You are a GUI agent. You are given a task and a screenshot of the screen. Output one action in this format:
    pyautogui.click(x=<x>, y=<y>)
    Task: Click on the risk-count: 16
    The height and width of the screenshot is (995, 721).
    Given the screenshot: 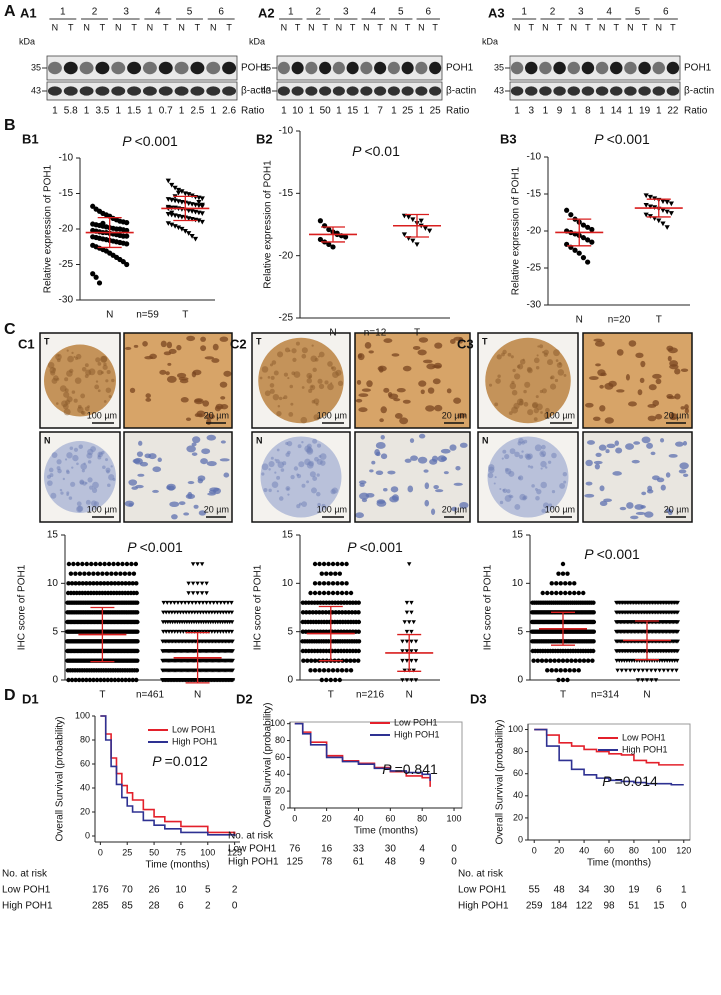 What is the action you would take?
    pyautogui.click(x=327, y=849)
    